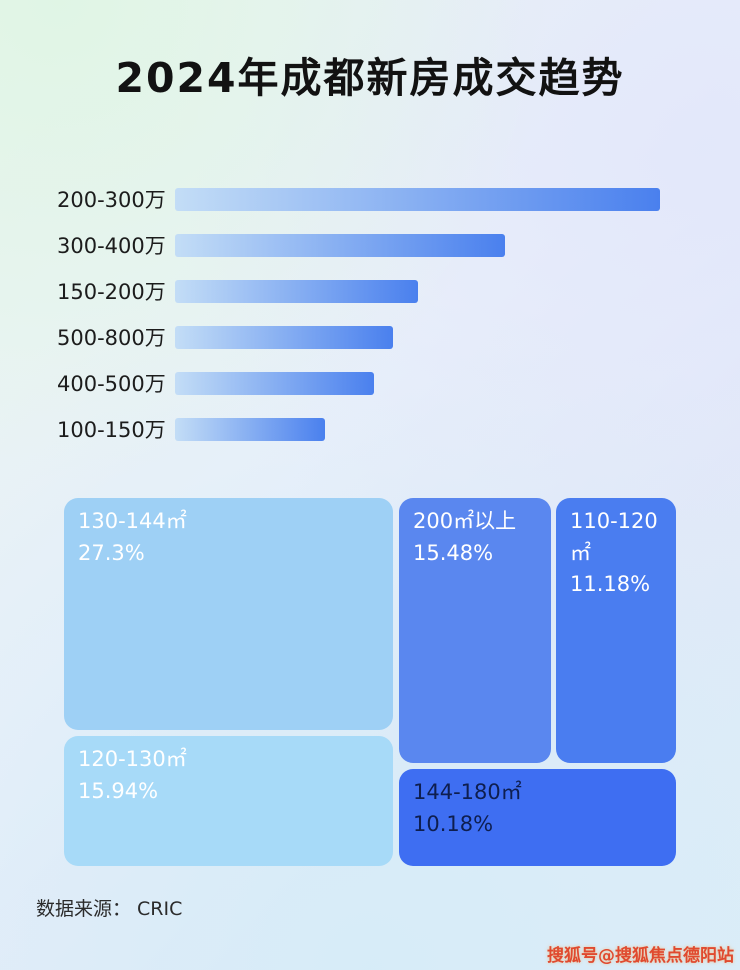 The width and height of the screenshot is (740, 970). I want to click on treemap-block-label: 110-120㎡, so click(614, 537).